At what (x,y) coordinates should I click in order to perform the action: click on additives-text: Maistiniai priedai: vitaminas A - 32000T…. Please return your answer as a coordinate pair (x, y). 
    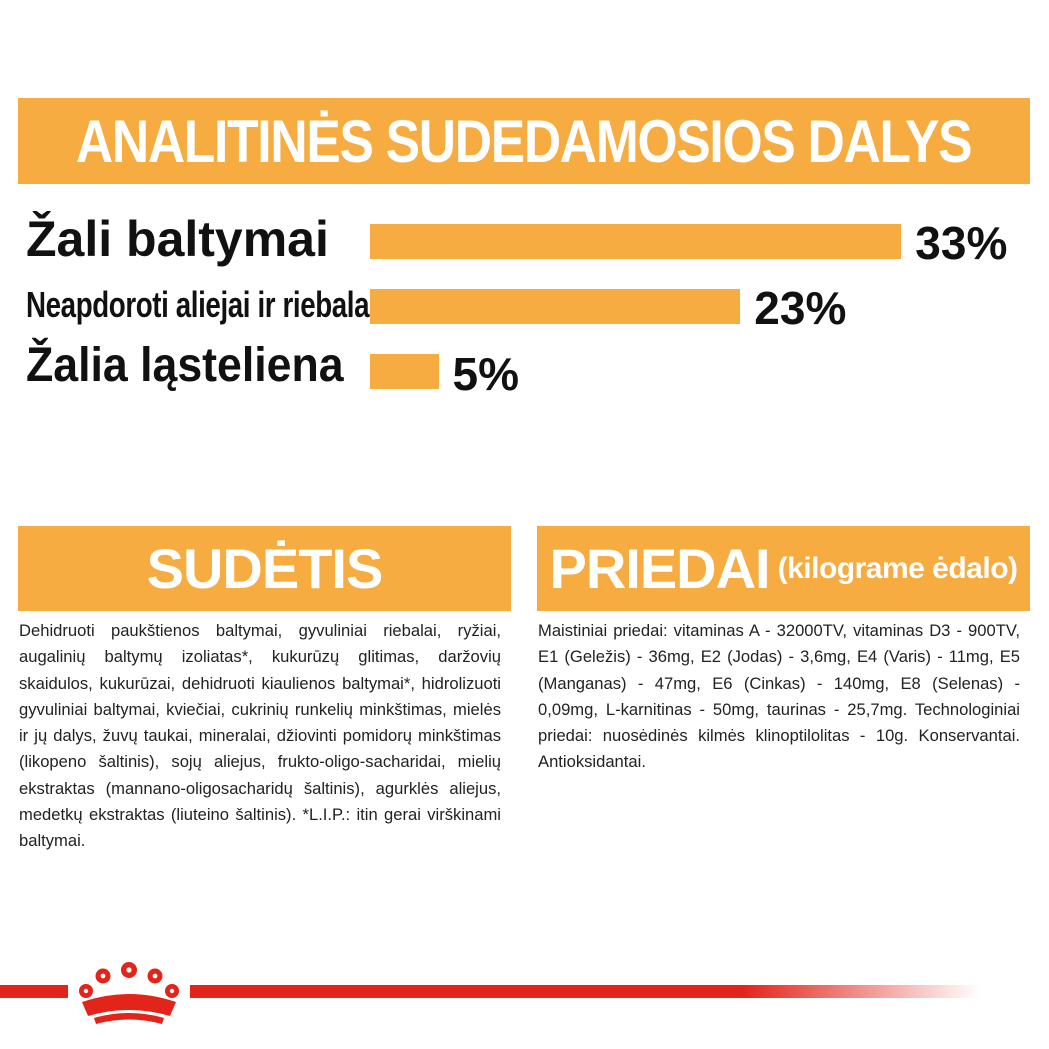
    Looking at the image, I should click on (779, 696).